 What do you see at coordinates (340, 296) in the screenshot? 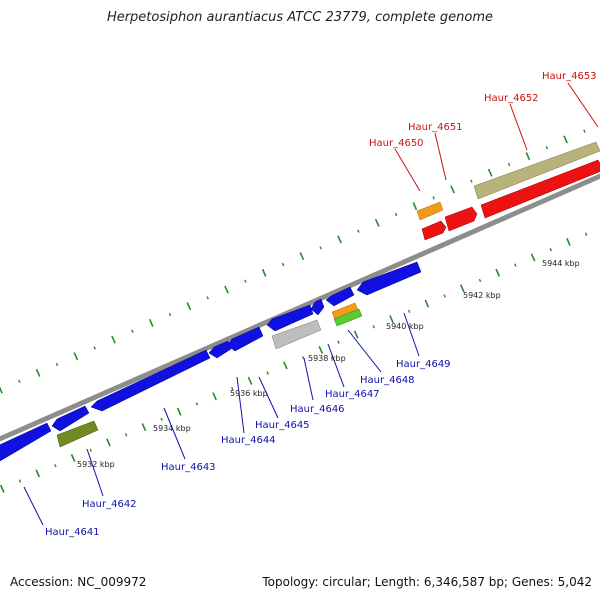
I see `gene-arrow-haur-4648a` at bounding box center [340, 296].